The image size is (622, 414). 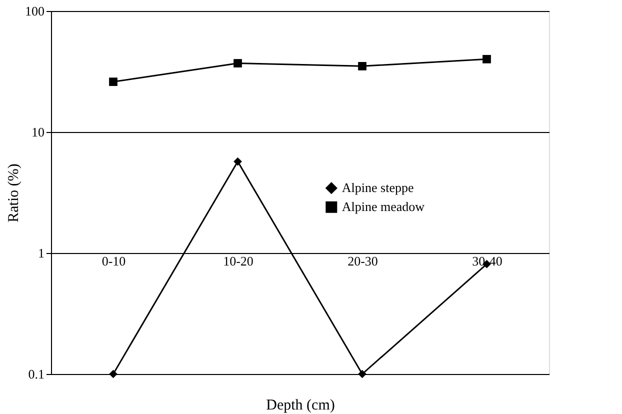 I want to click on x-tick-label: 0-10, so click(x=114, y=261).